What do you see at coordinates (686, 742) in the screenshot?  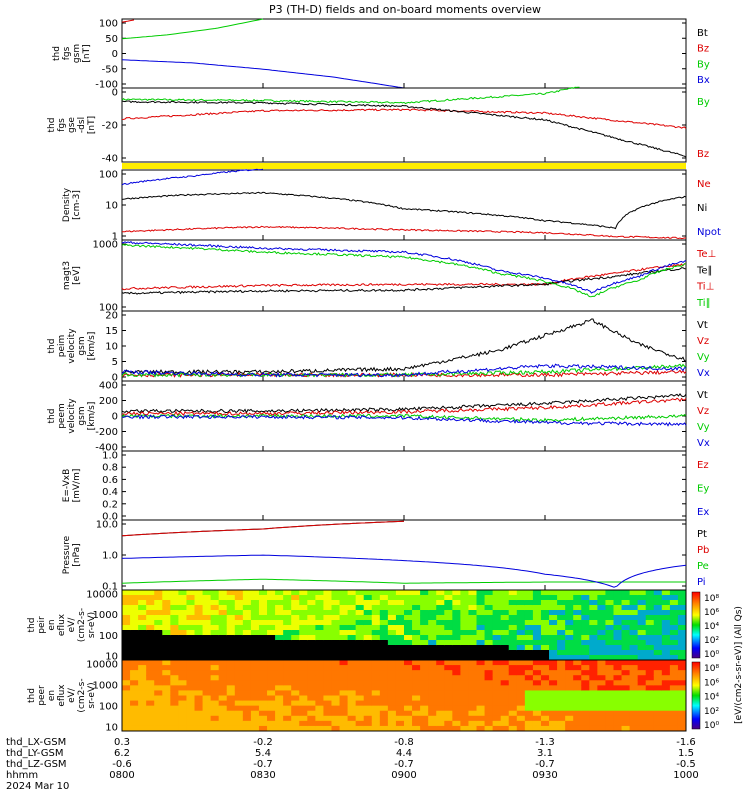 I see `footer-value: -1.6` at bounding box center [686, 742].